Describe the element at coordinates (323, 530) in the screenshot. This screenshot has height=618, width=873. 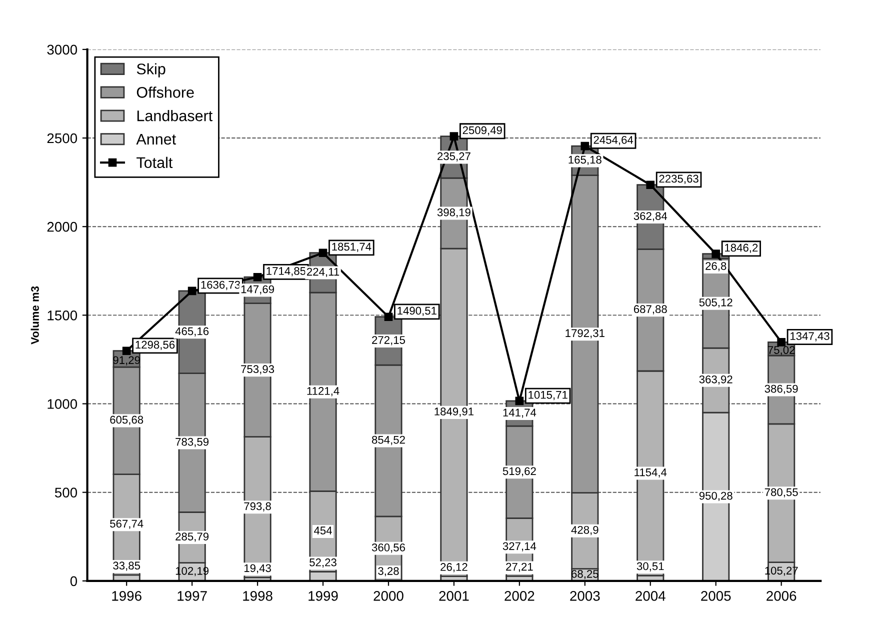
I see `data-label: 454` at that location.